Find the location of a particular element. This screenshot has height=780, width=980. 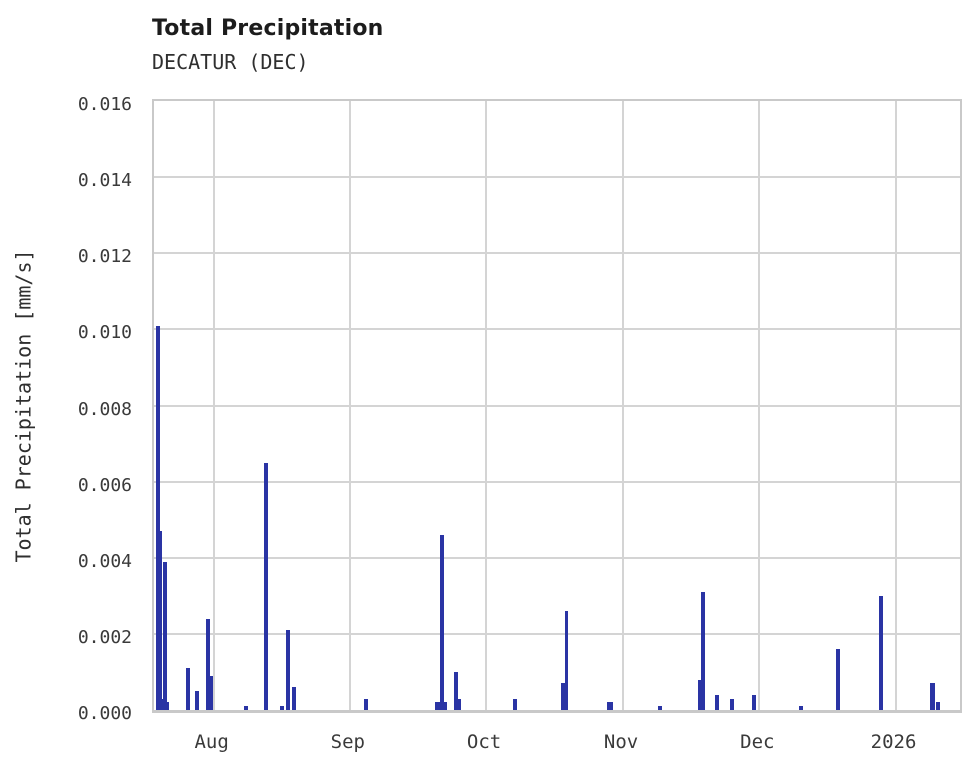

y-tick-label: 0.014 is located at coordinates (104, 181).